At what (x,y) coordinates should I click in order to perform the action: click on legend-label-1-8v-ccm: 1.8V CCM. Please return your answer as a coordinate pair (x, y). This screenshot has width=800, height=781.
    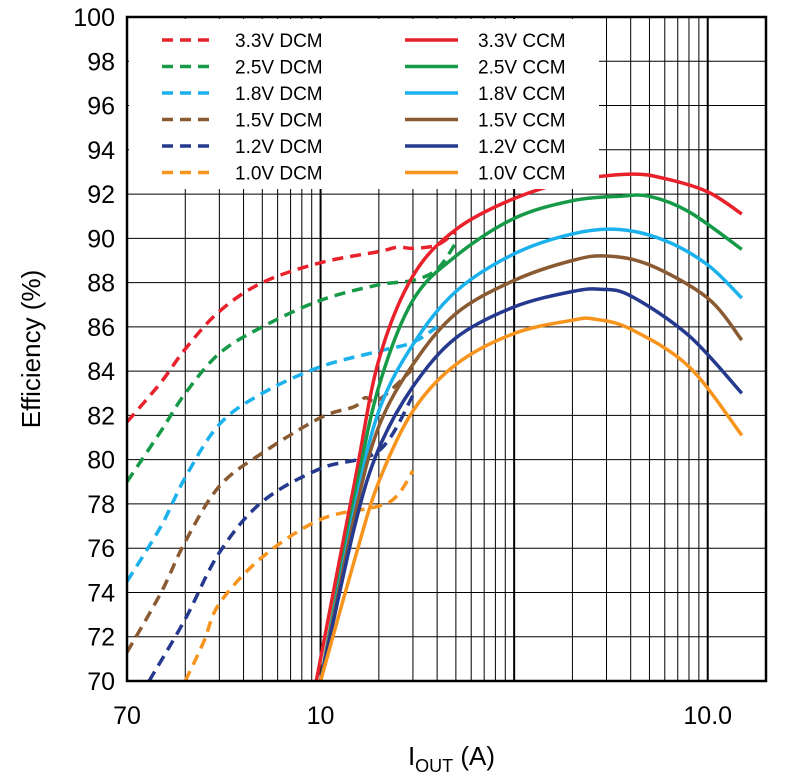
    Looking at the image, I should click on (522, 94).